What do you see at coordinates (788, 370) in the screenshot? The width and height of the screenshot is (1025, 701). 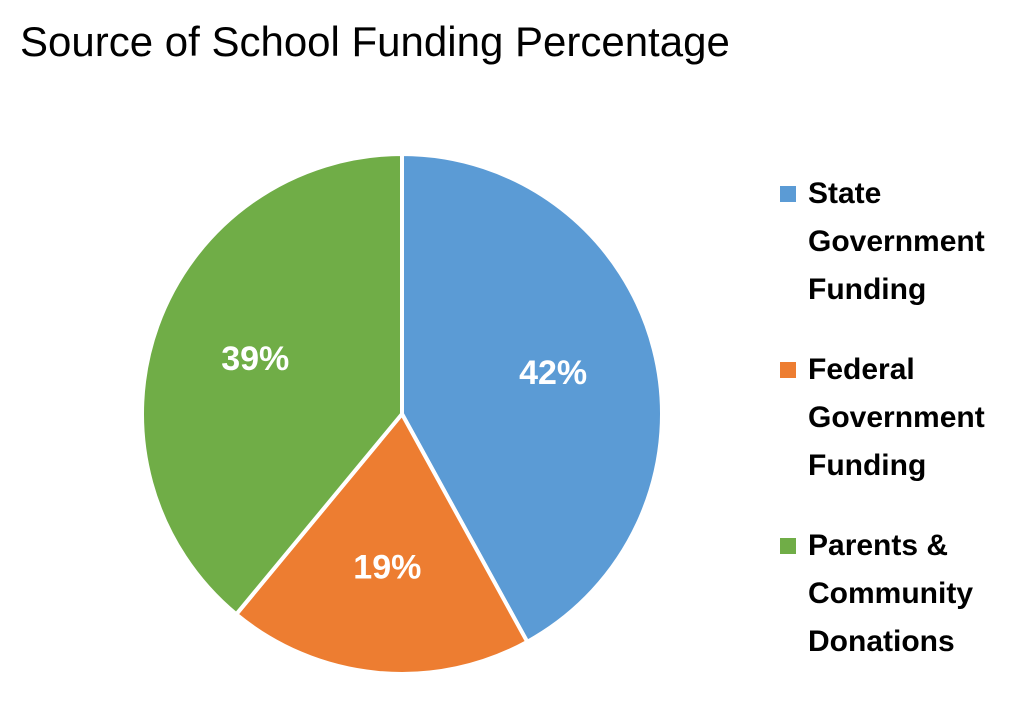 I see `legend-swatch-federal` at bounding box center [788, 370].